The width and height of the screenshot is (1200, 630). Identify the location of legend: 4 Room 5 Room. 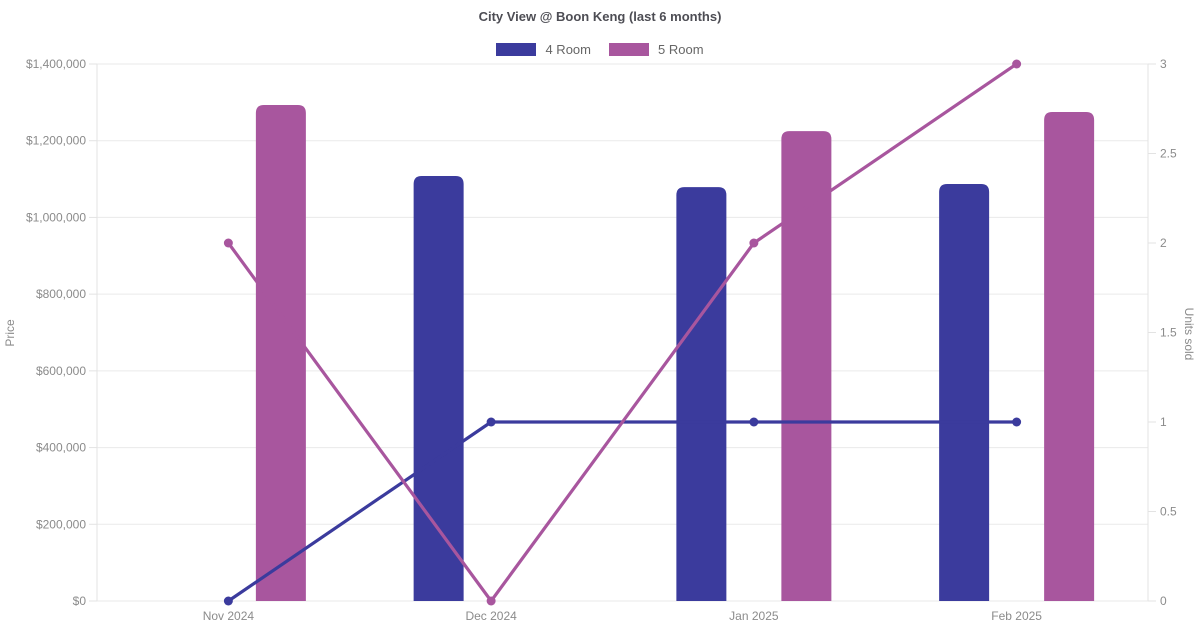
(600, 49).